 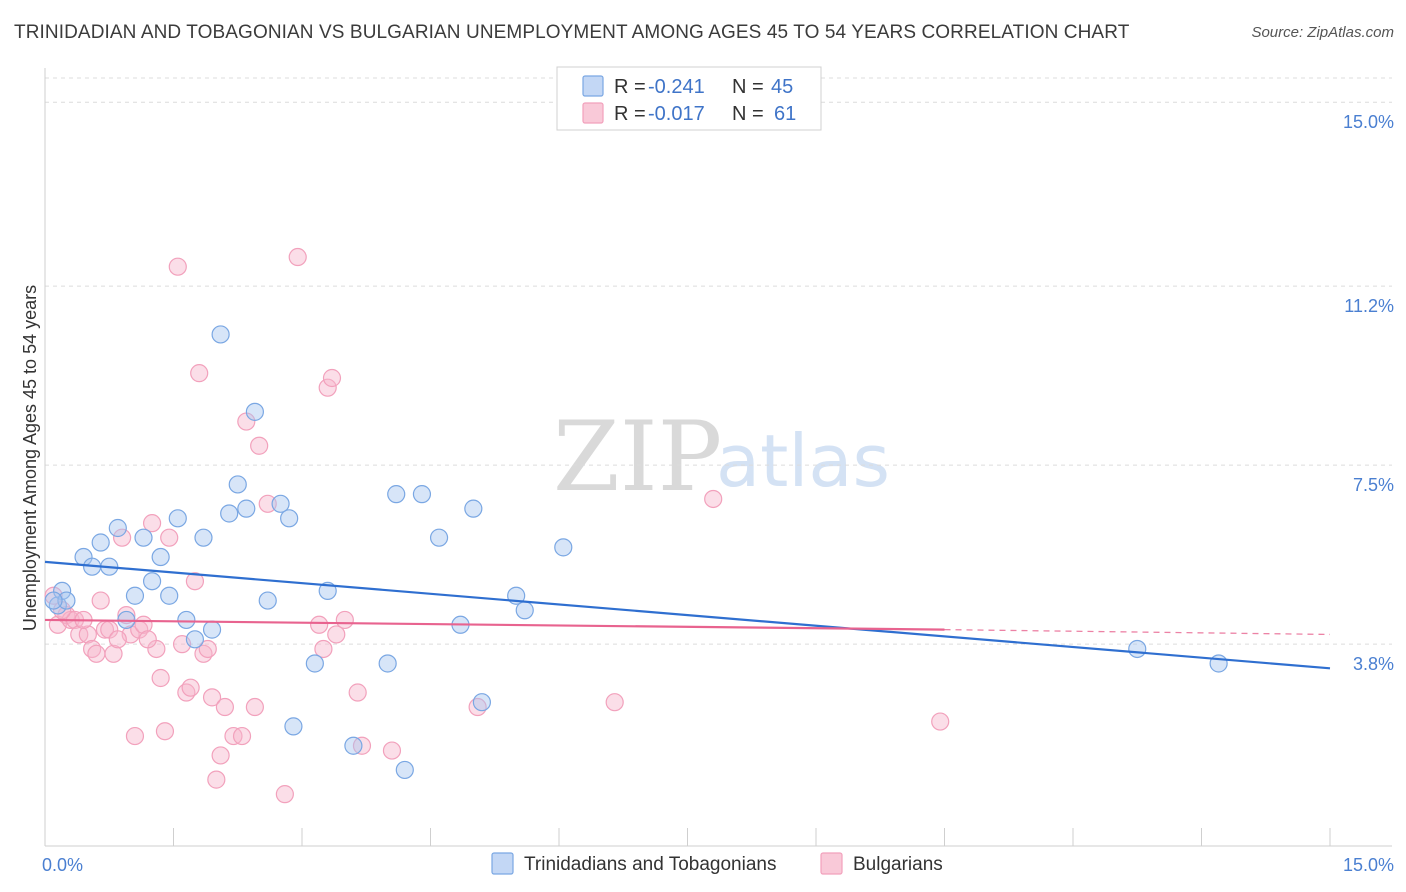 I want to click on series-legend: Trinidadians and Tobagonians Bulgarians, so click(x=717, y=863).